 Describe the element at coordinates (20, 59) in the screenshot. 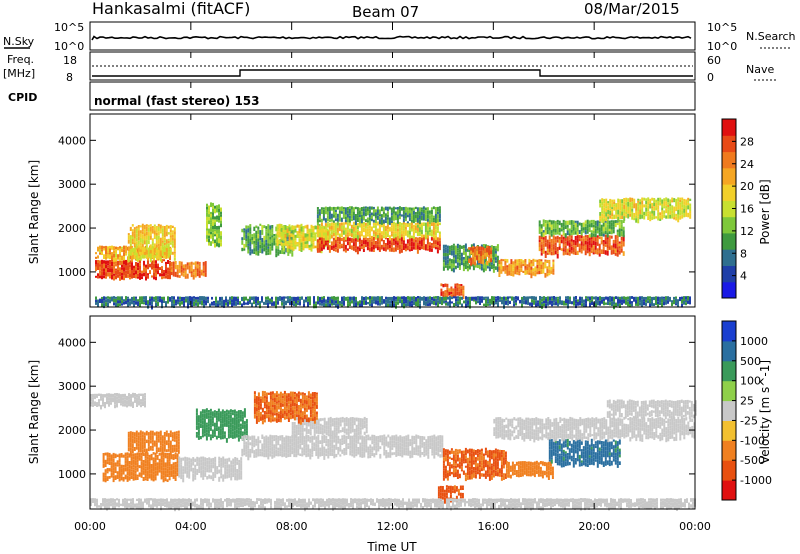

I see `freq-label-1: Freq.` at that location.